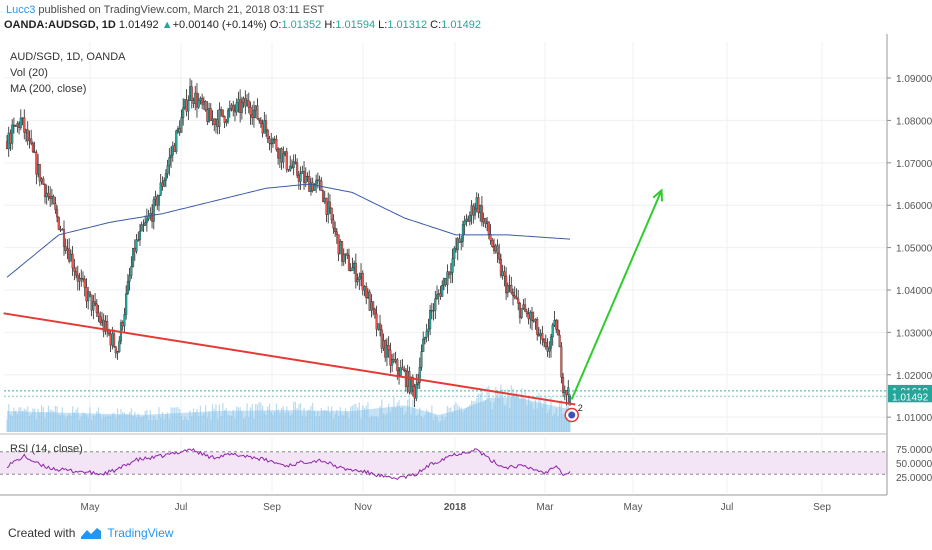 The image size is (932, 550). Describe the element at coordinates (914, 206) in the screenshot. I see `price-axis-label: 1.06000` at that location.